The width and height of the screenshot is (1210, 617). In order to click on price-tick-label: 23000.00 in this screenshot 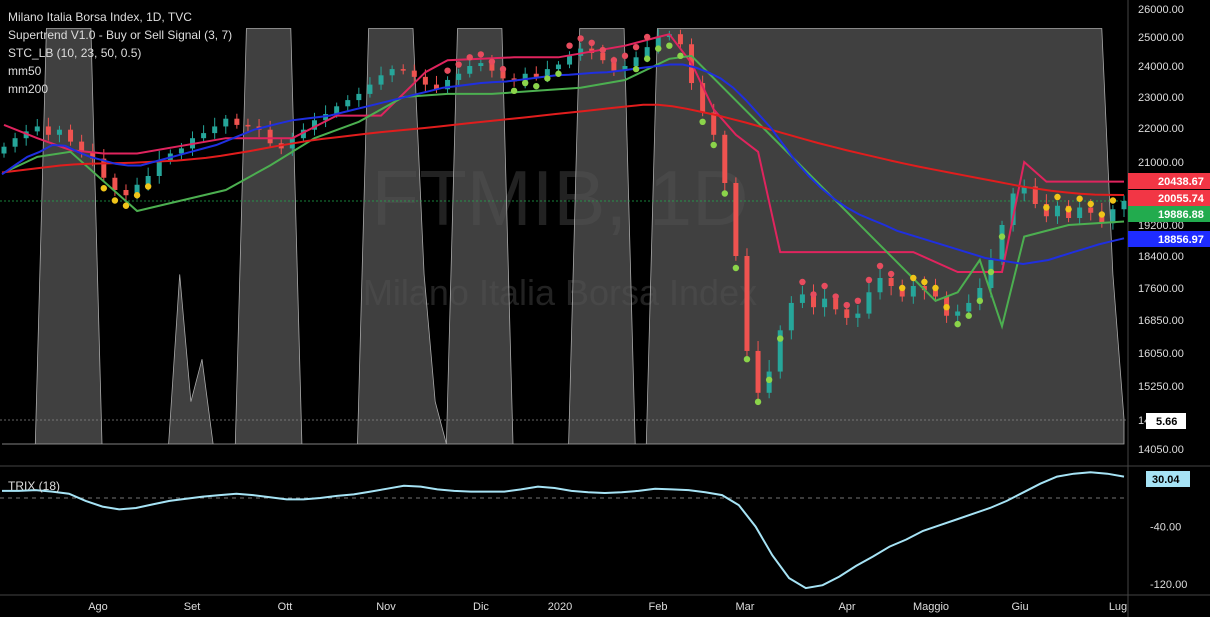, I will do `click(1161, 98)`.